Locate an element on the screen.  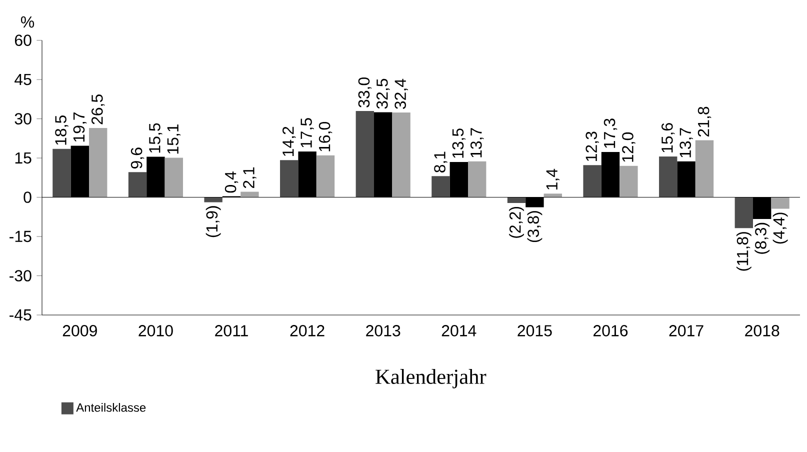
data-label: 15,1 is located at coordinates (173, 139).